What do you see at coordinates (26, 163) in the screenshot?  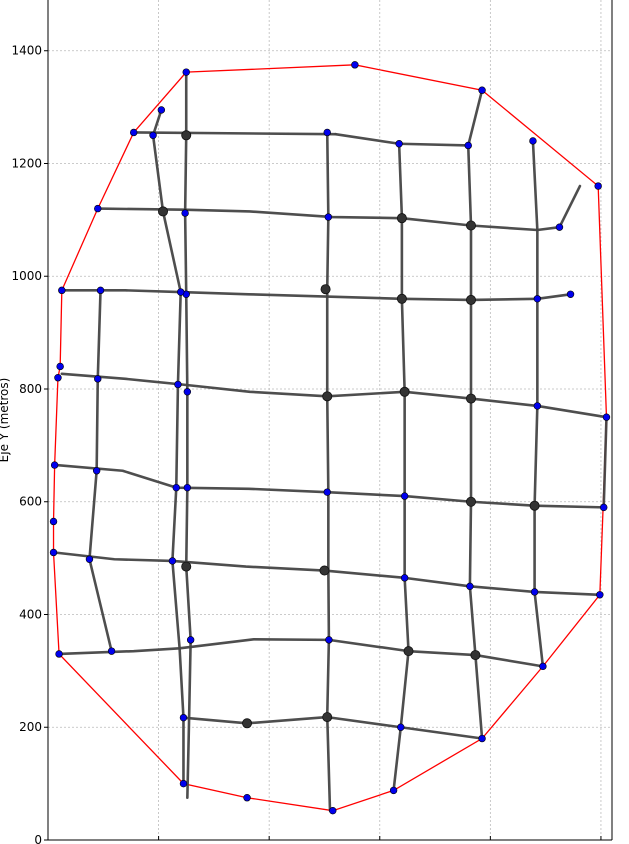 I see `y-tick-label-6: 1200` at bounding box center [26, 163].